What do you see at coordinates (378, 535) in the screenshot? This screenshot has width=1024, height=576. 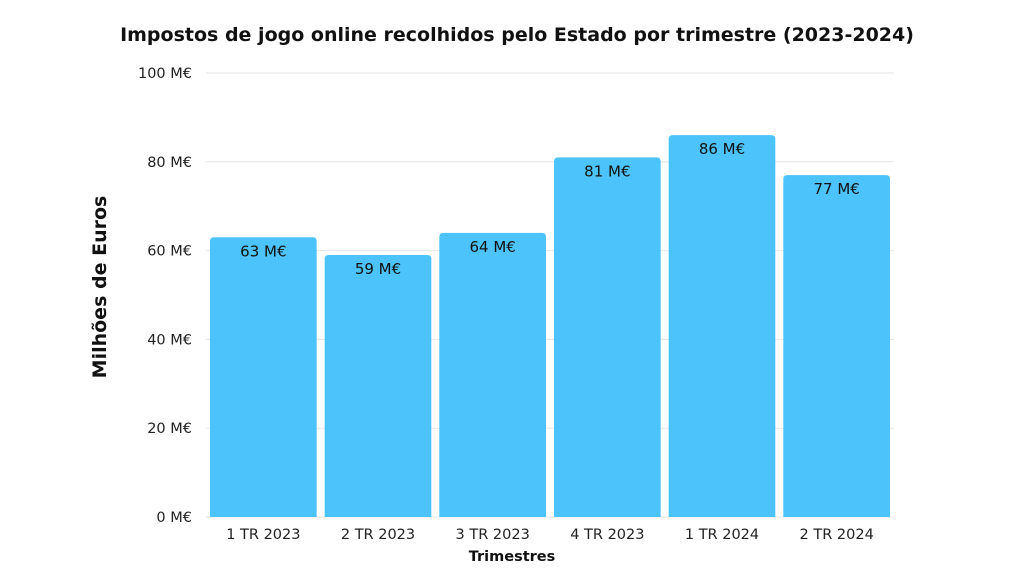 I see `x-tick-label: 2 TR 2023` at bounding box center [378, 535].